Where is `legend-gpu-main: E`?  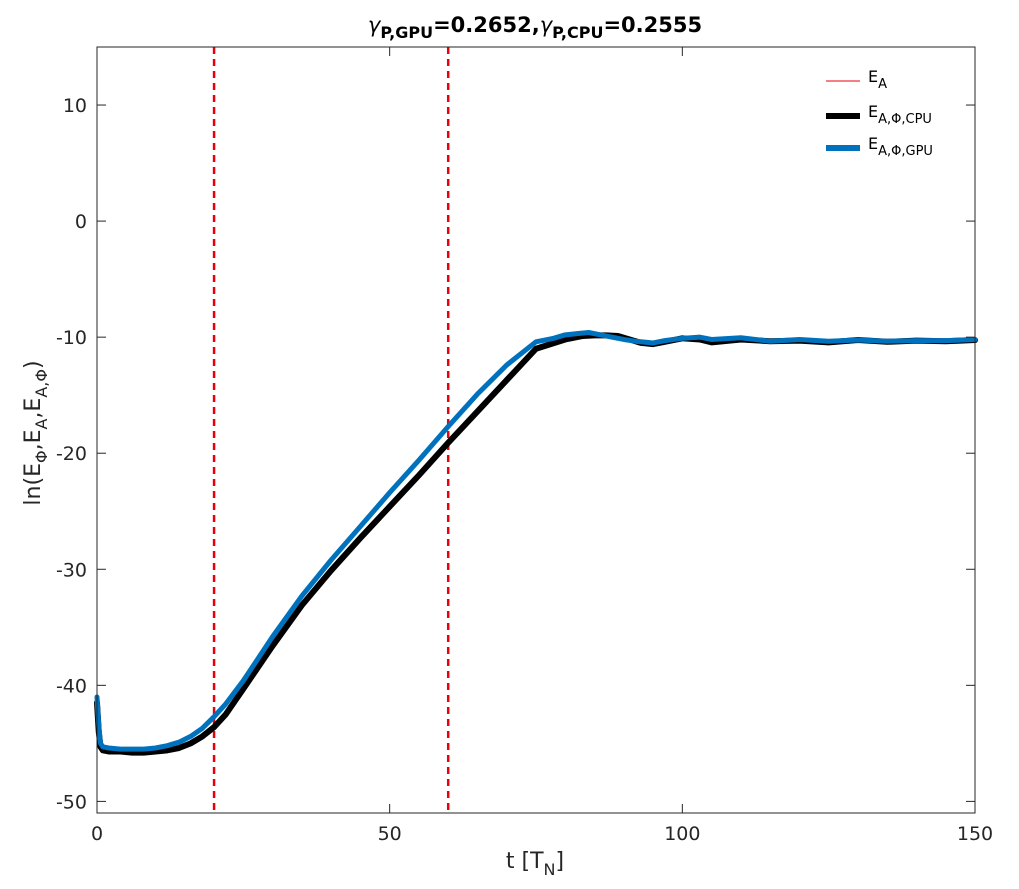 legend-gpu-main: E is located at coordinates (873, 143).